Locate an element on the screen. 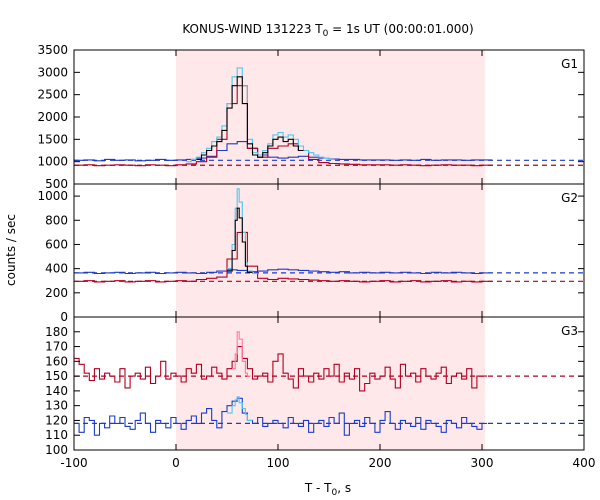 This screenshot has height=500, width=600. title-rest: = 1s UT (00:00:01.000) is located at coordinates (400, 29).